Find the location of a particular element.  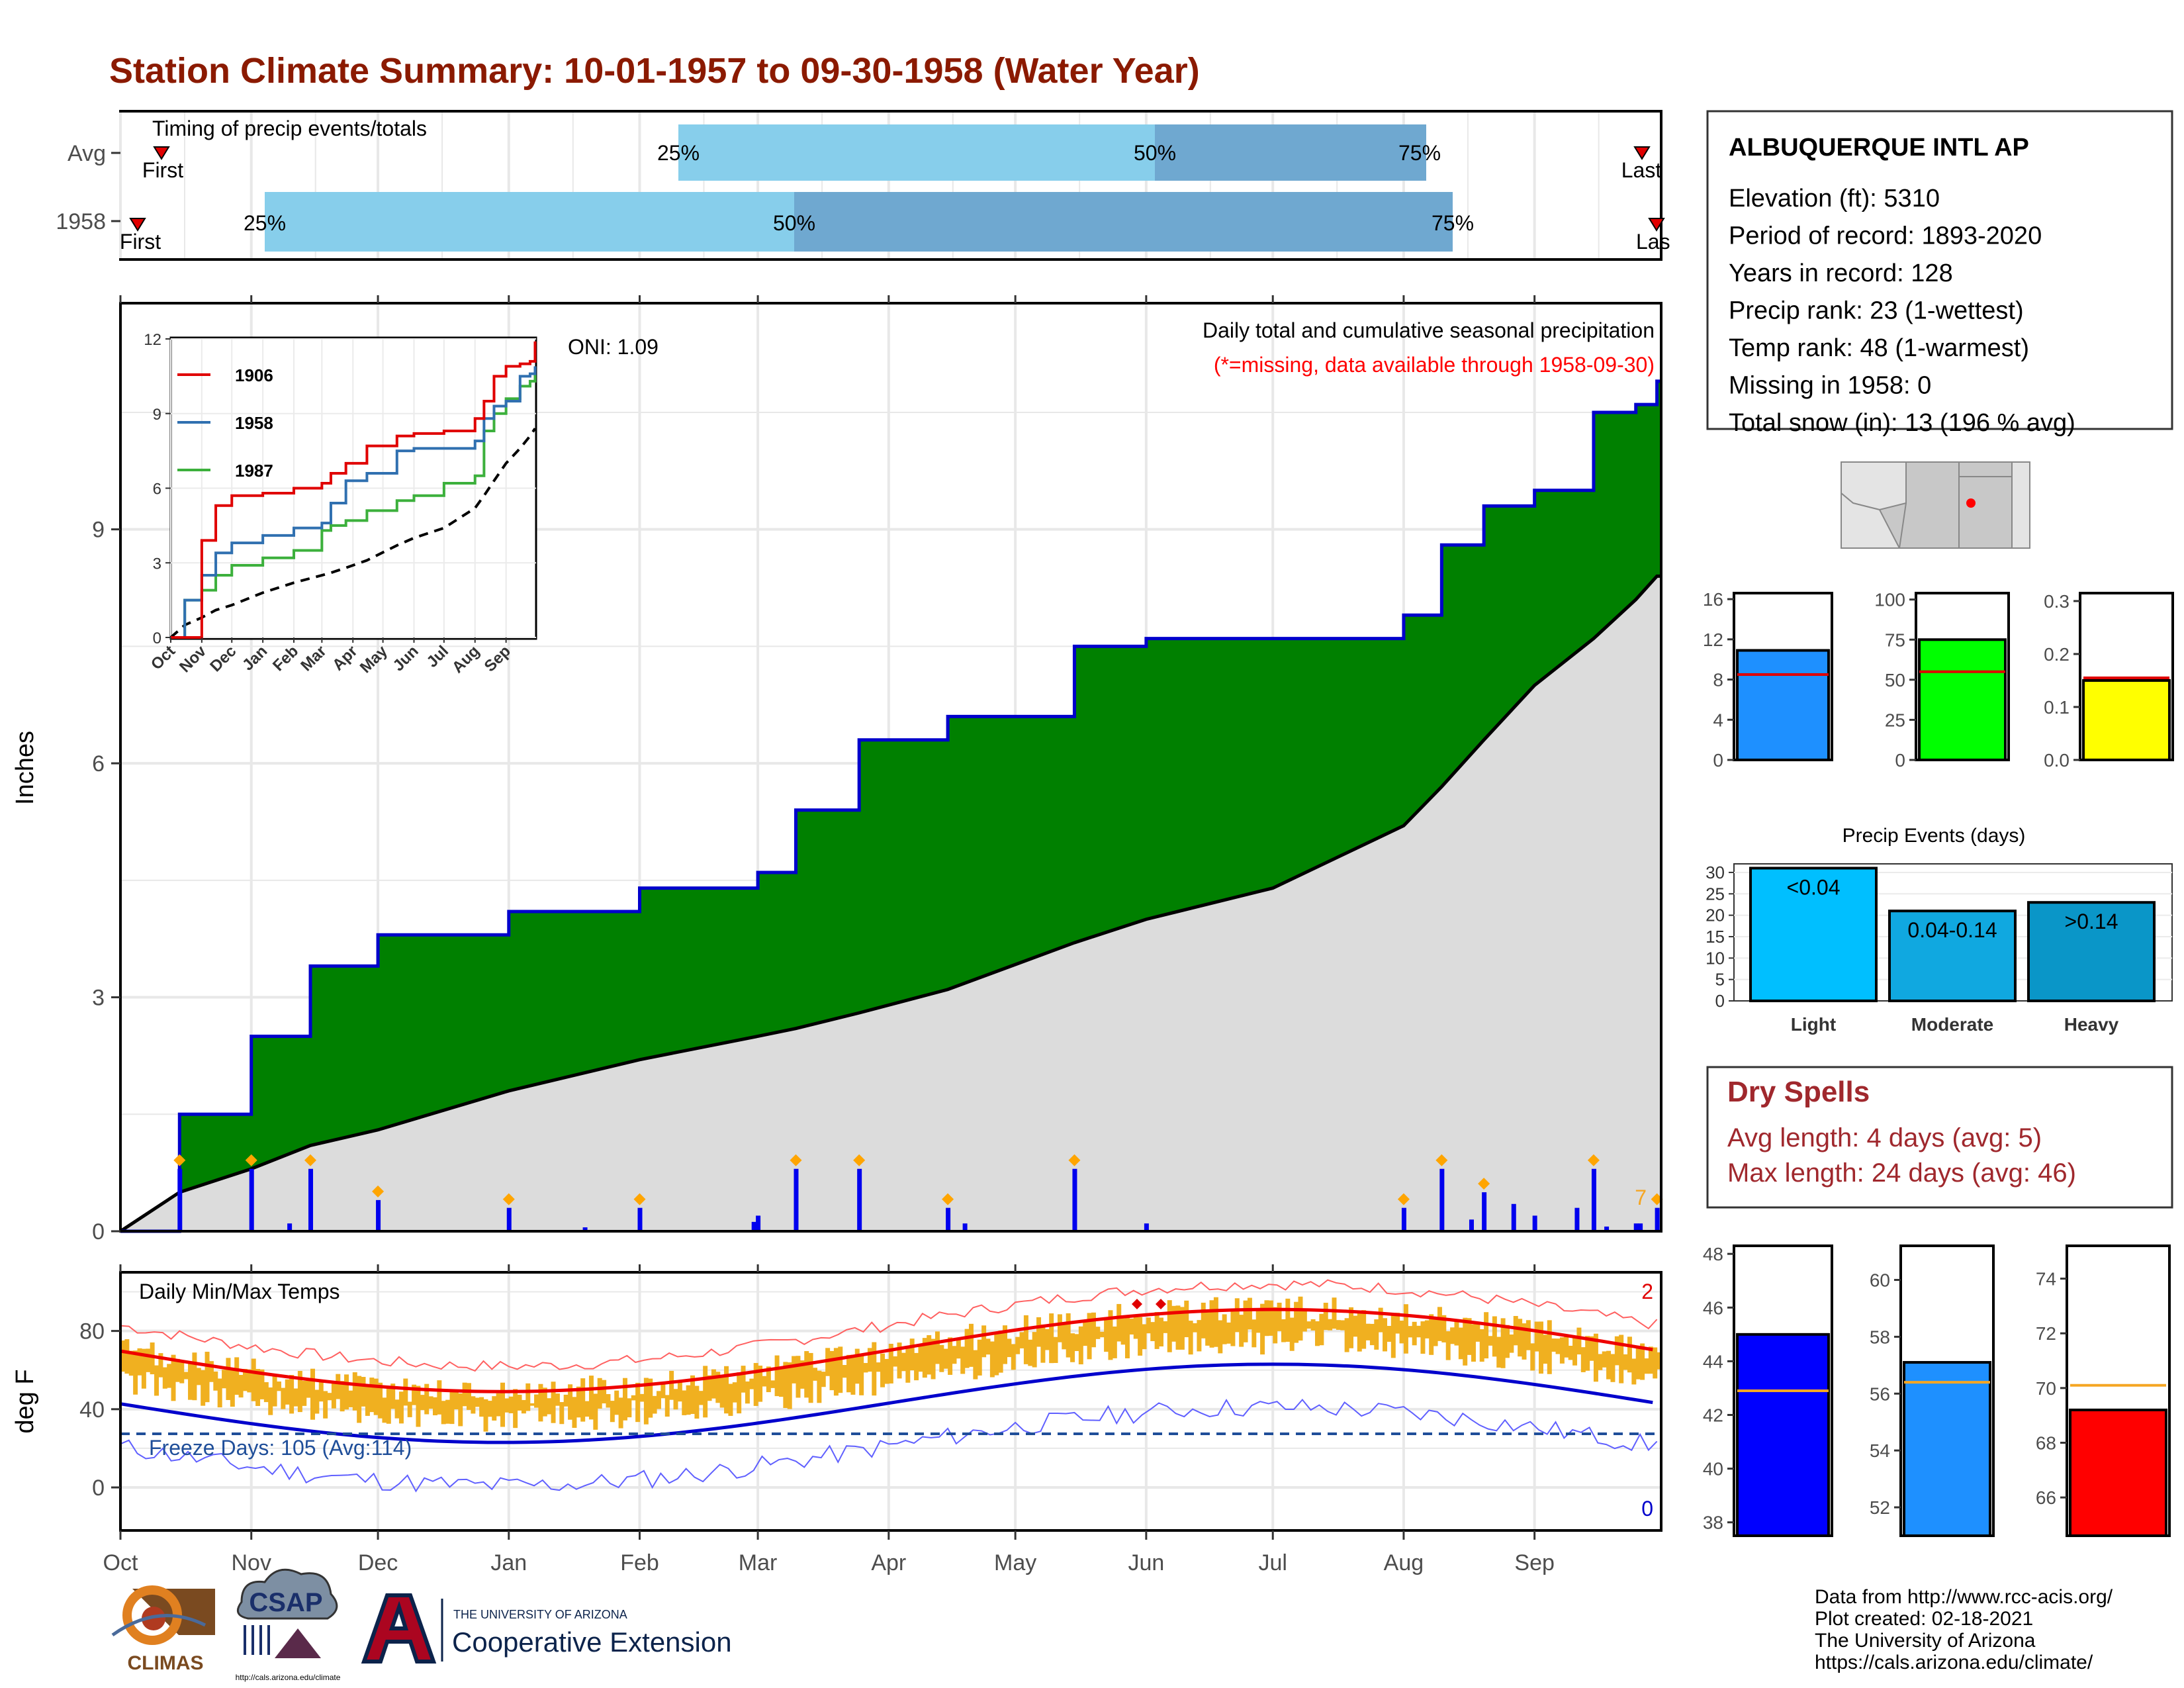

station-info-line: Period of record: 1893-2020 is located at coordinates (1885, 236).